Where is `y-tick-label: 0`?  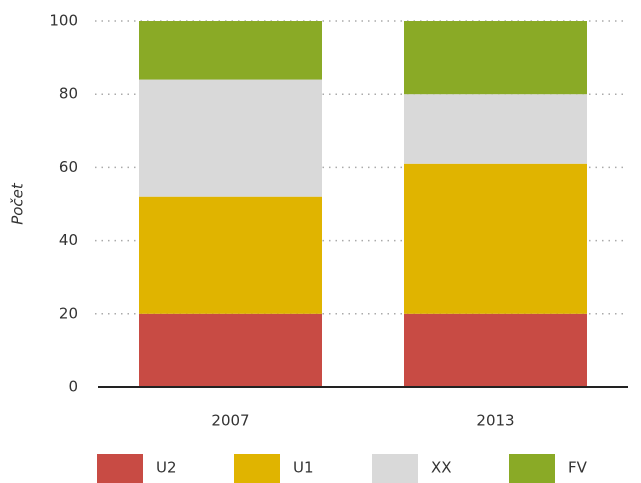
y-tick-label: 0 is located at coordinates (73, 387).